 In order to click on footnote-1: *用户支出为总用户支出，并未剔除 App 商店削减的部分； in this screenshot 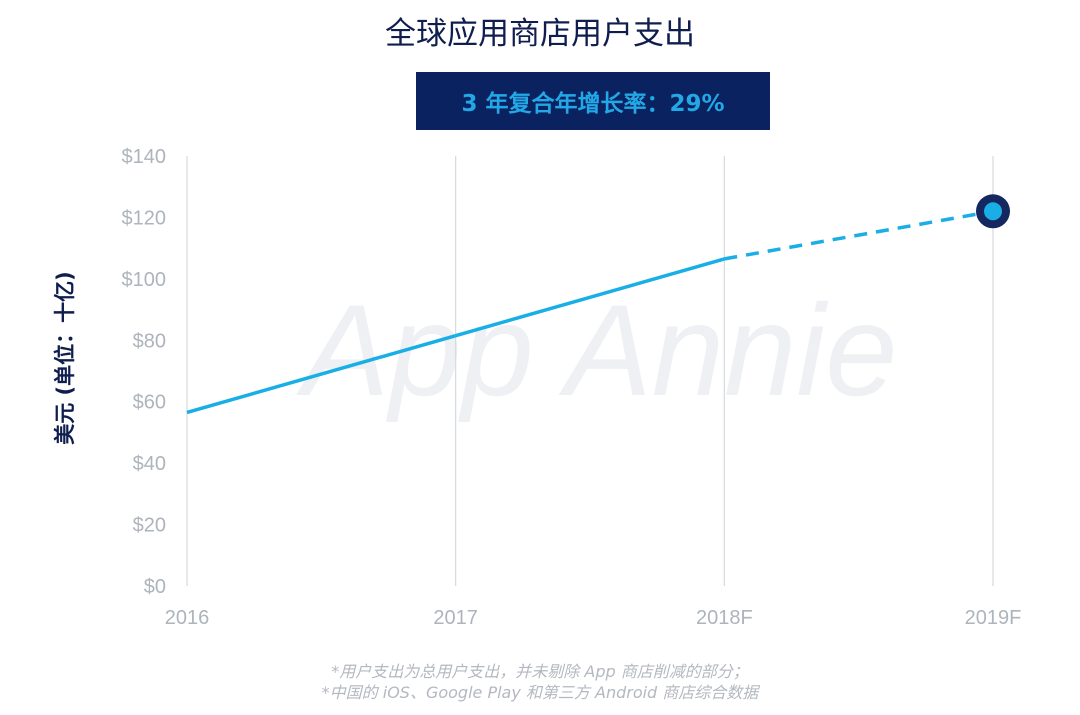, I will do `click(540, 671)`.